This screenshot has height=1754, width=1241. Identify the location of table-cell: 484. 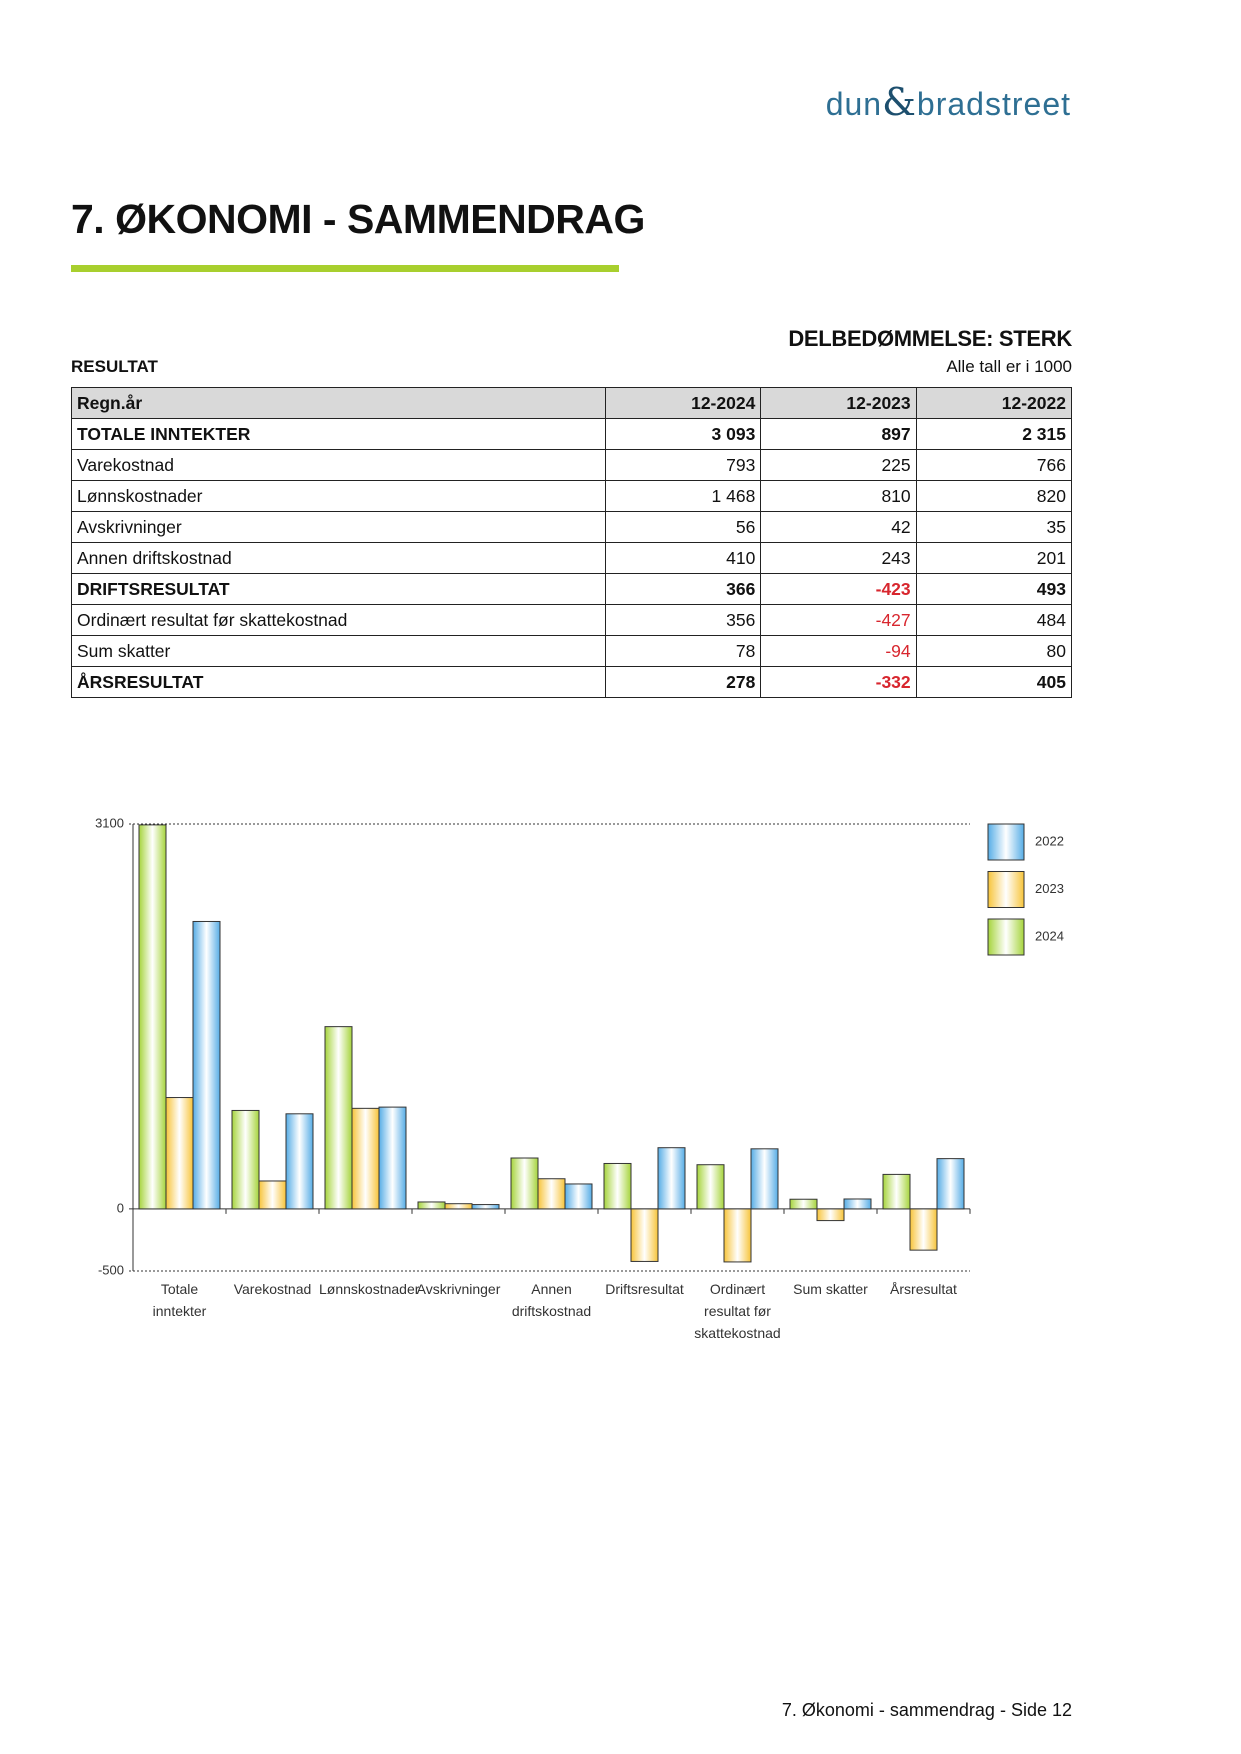
(994, 620).